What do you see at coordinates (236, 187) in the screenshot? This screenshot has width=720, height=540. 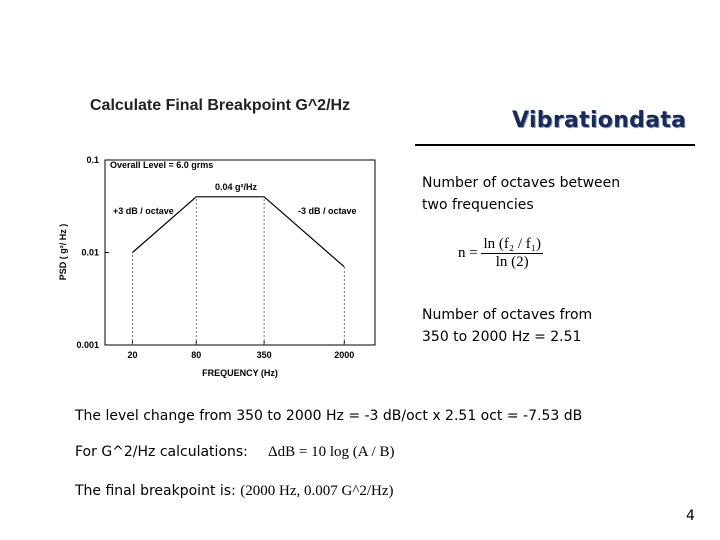 I see `annotation: 0.04 g²/Hz` at bounding box center [236, 187].